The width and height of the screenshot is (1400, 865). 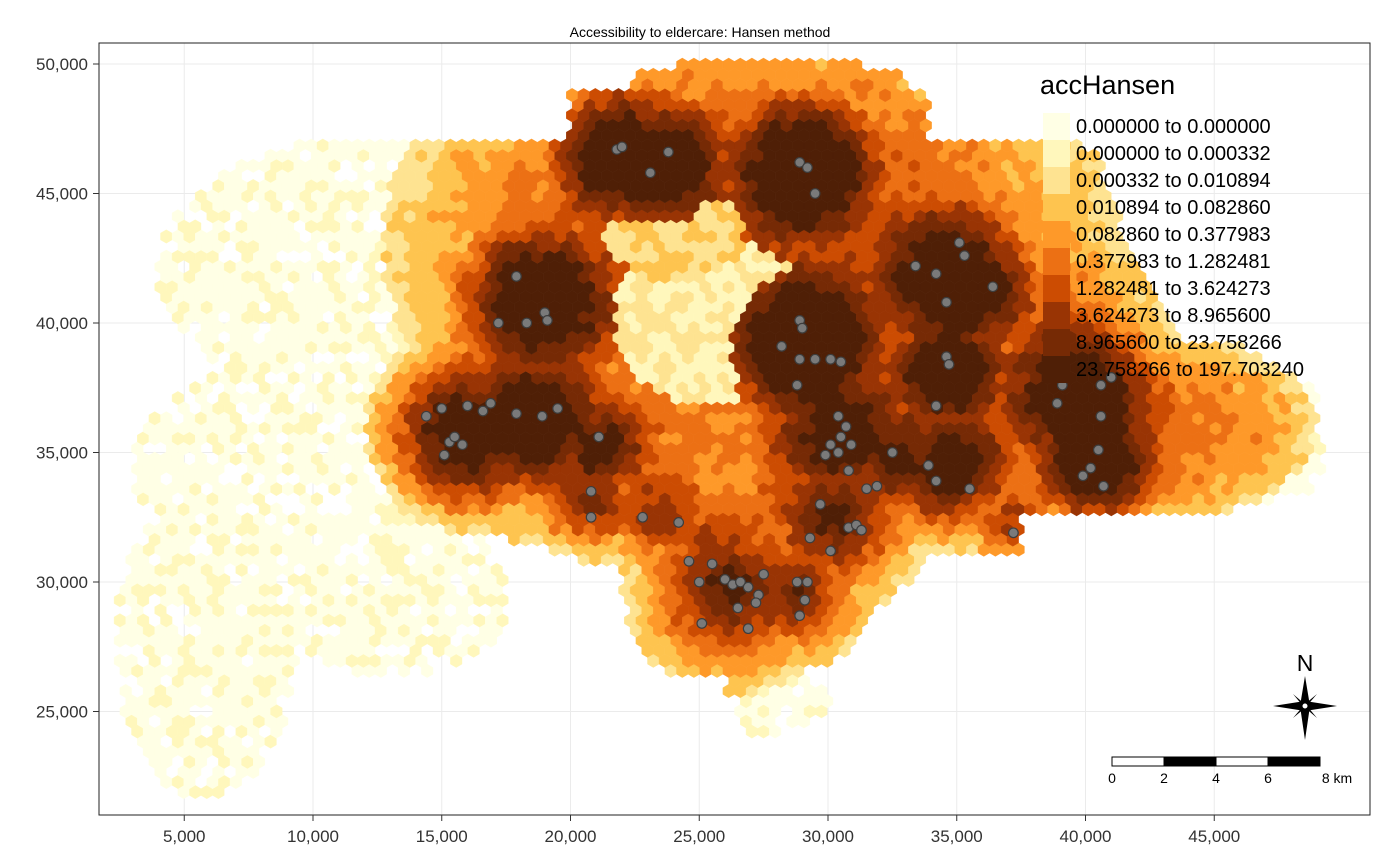 What do you see at coordinates (1268, 778) in the screenshot?
I see `scale-label: 6` at bounding box center [1268, 778].